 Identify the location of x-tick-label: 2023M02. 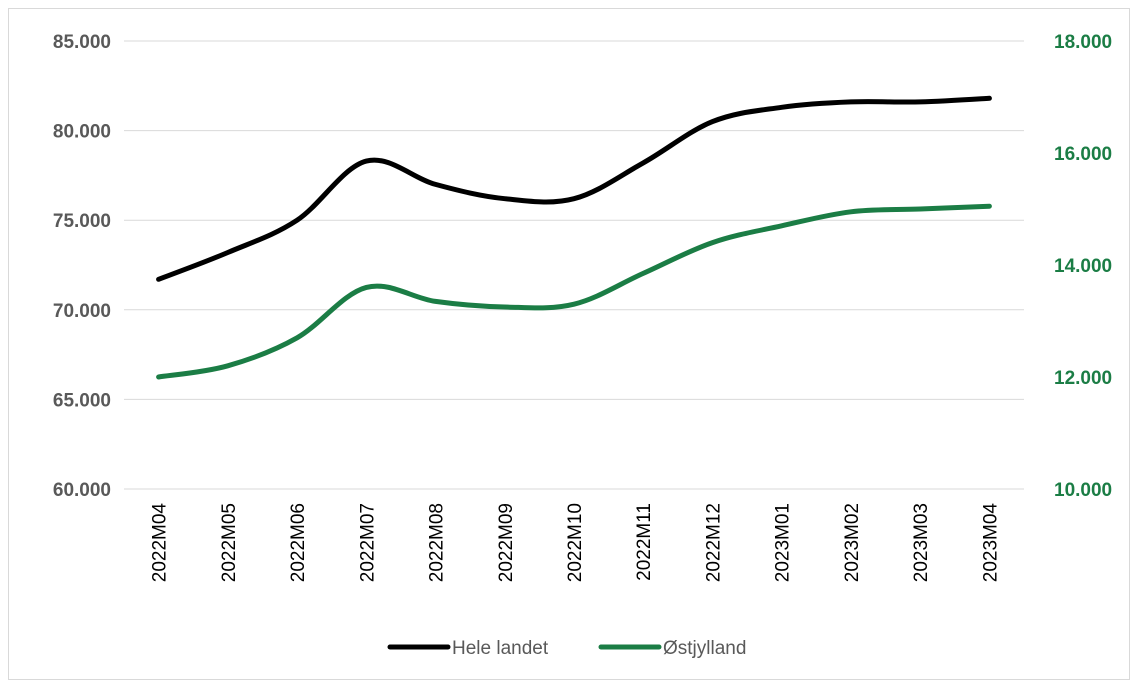
(852, 542).